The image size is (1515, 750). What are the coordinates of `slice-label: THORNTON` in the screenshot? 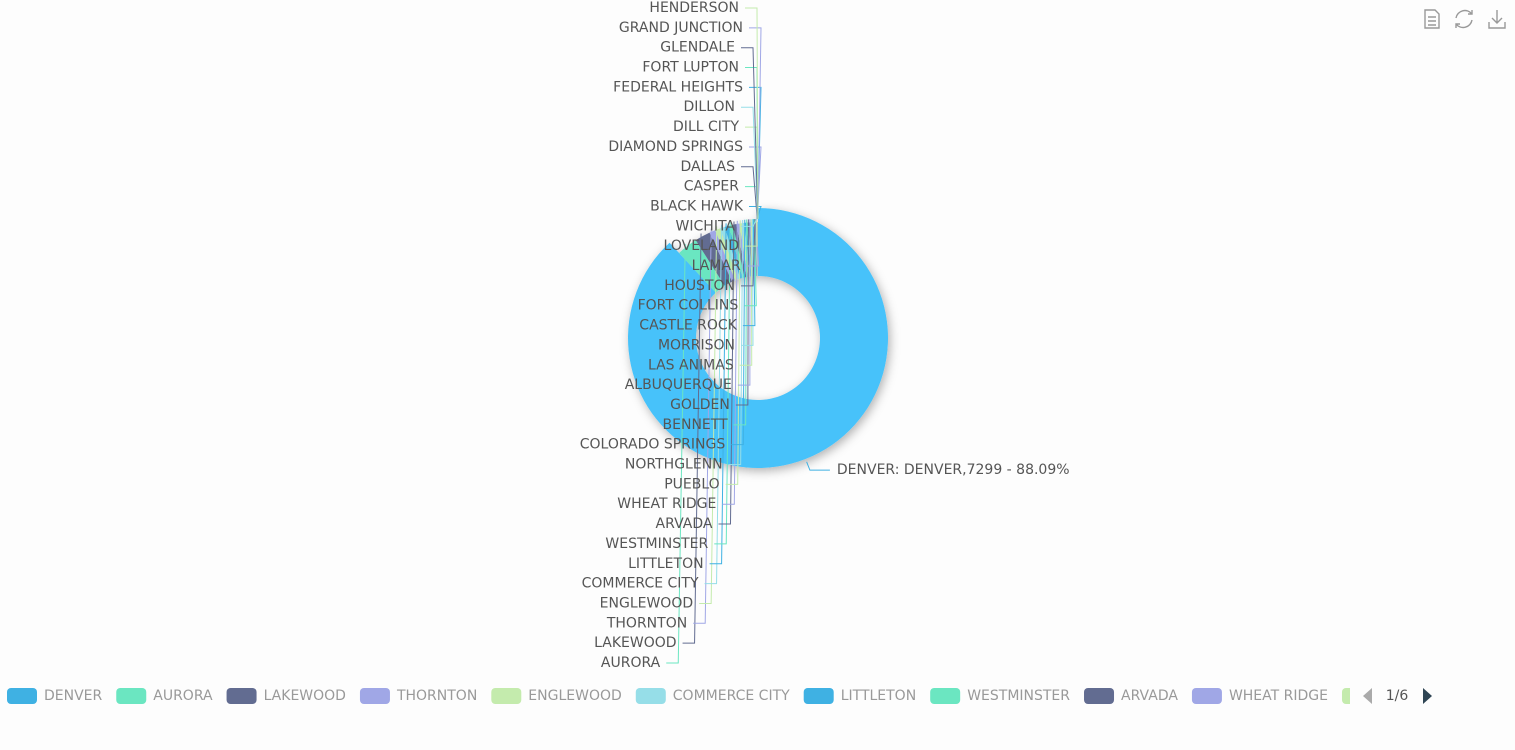 It's located at (646, 623).